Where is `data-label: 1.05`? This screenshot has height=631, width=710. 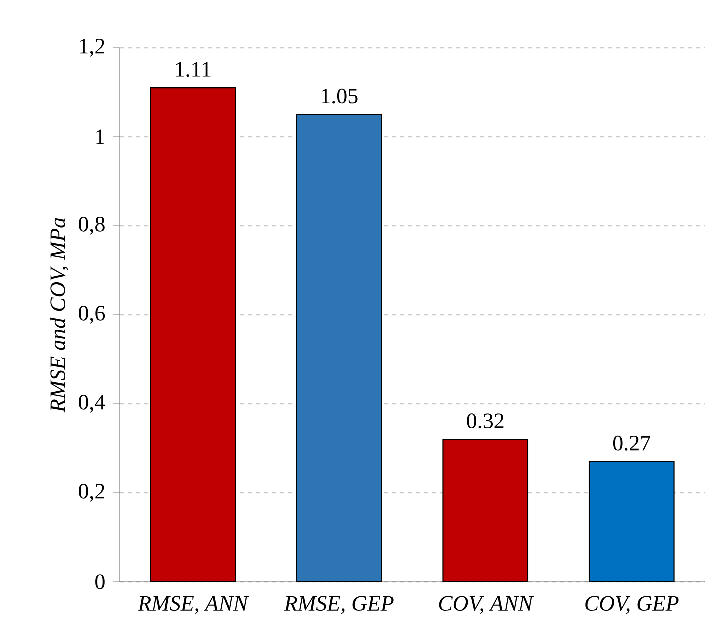 data-label: 1.05 is located at coordinates (340, 96).